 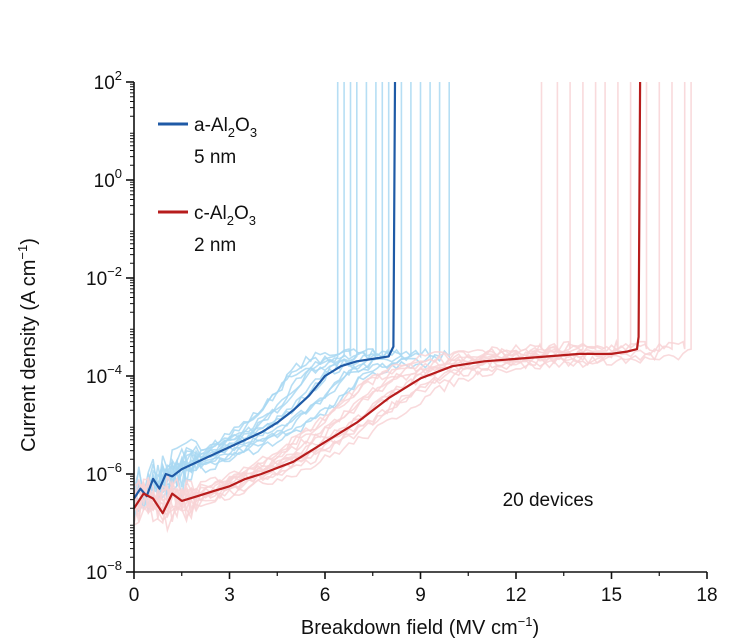 What do you see at coordinates (325, 595) in the screenshot?
I see `x-tick-label: 6` at bounding box center [325, 595].